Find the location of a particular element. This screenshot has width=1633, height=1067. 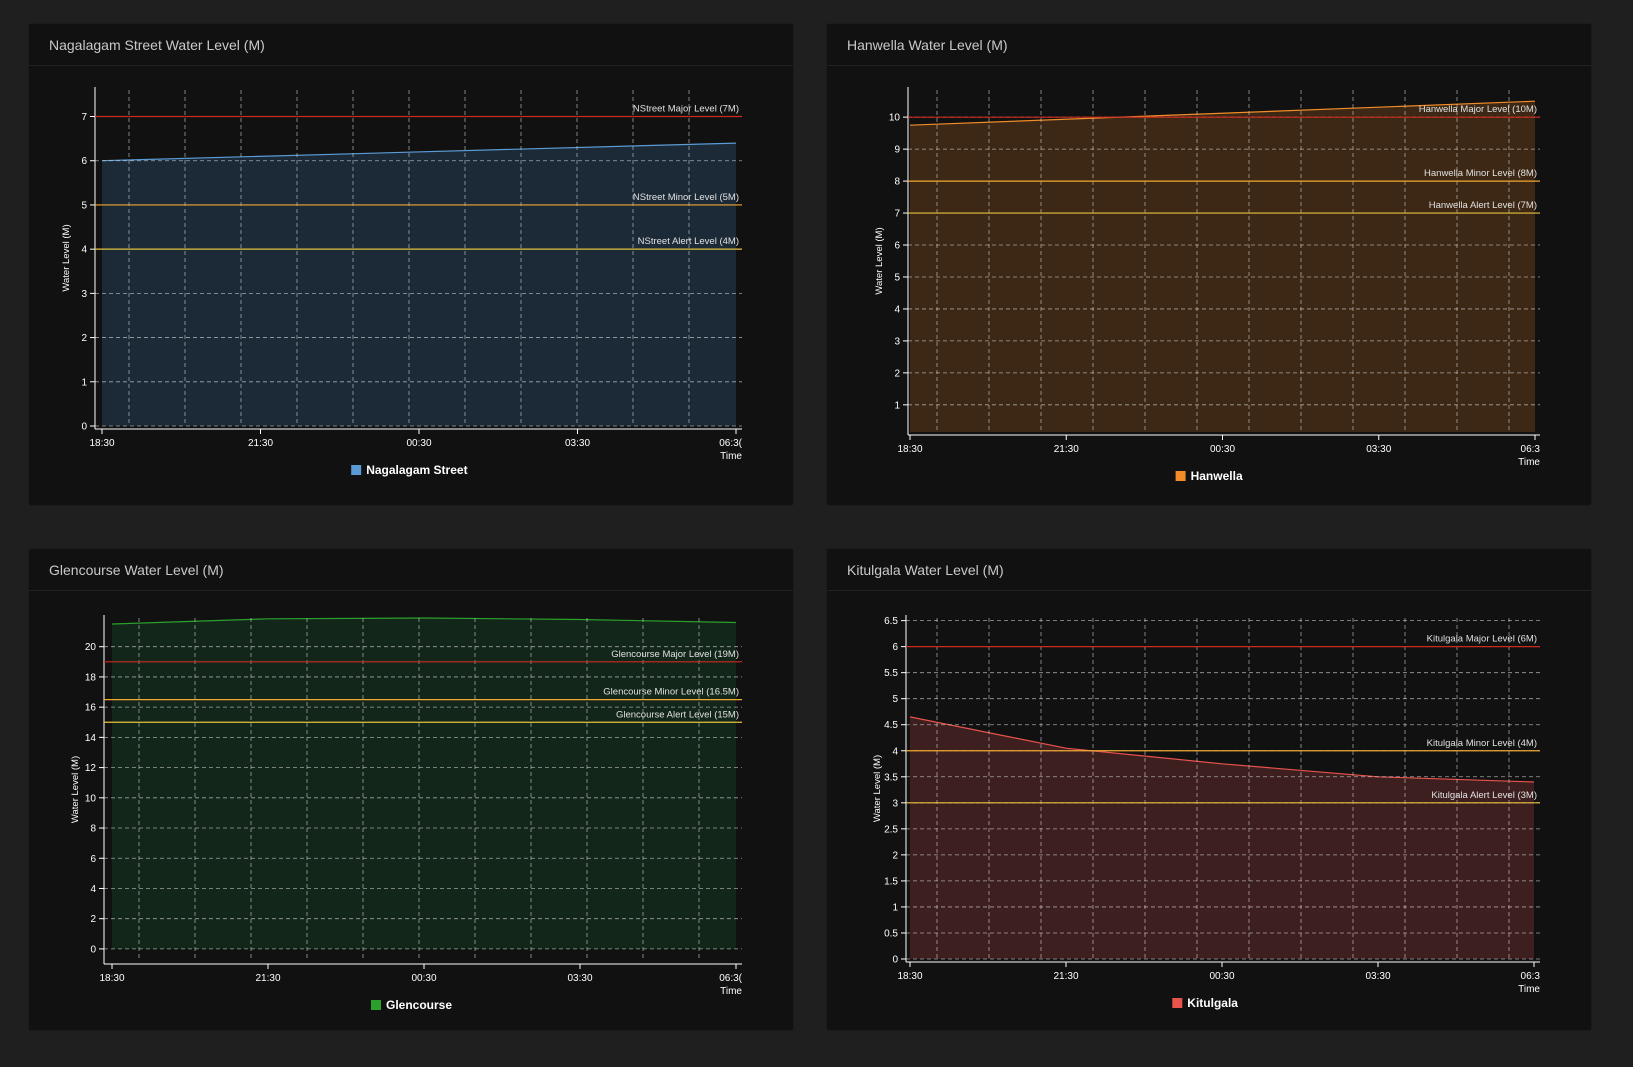

y-tick-label: 3.5 is located at coordinates (891, 777).